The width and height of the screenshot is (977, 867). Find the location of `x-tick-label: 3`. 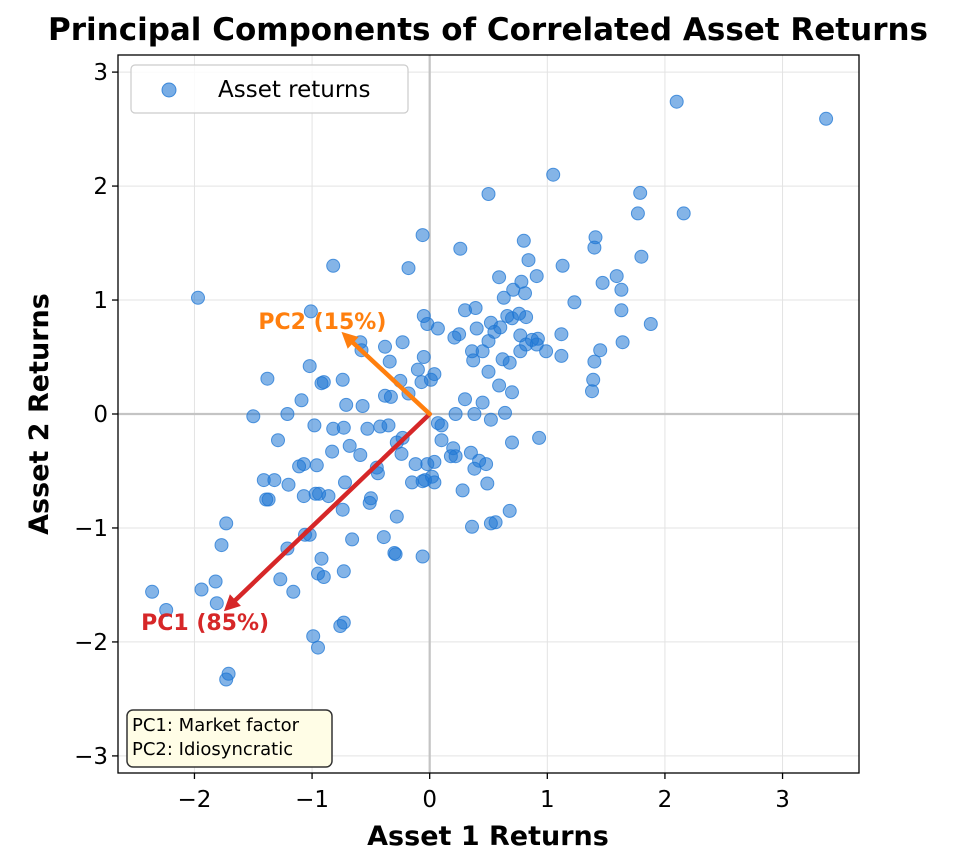

x-tick-label: 3 is located at coordinates (782, 800).